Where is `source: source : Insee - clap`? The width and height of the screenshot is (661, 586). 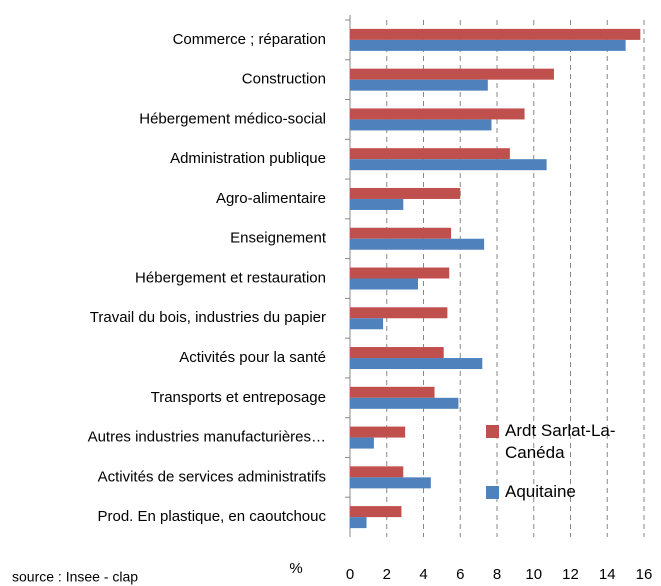
source: source : Insee - clap is located at coordinates (75, 577).